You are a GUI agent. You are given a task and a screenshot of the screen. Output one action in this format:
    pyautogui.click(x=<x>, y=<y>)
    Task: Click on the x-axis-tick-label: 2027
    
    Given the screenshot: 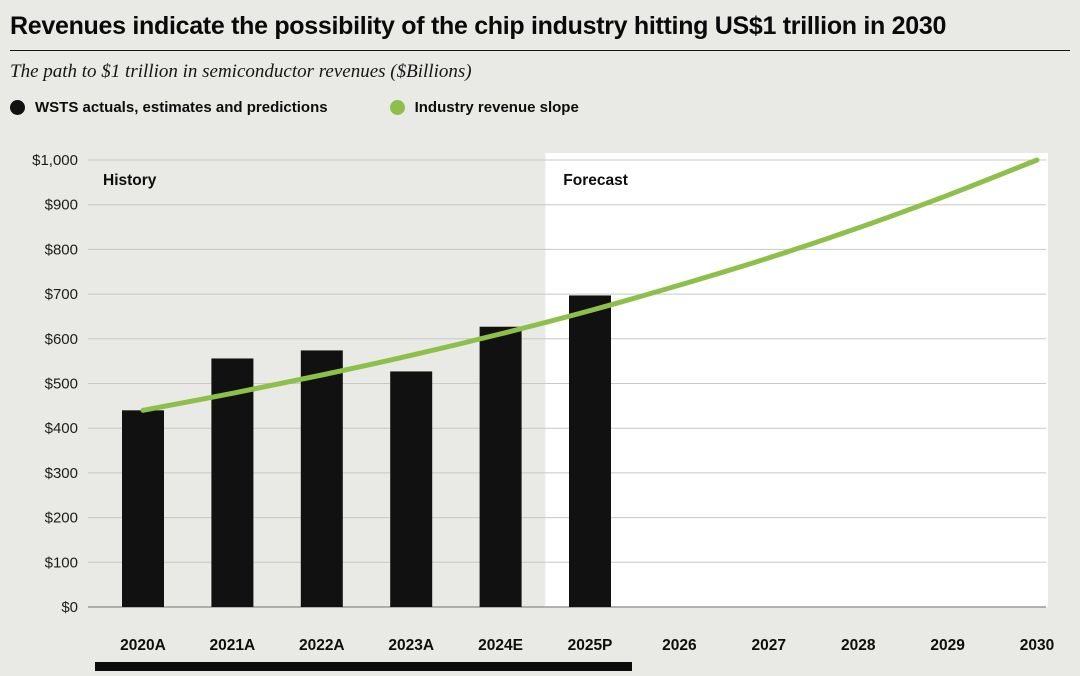 What is the action you would take?
    pyautogui.click(x=769, y=645)
    